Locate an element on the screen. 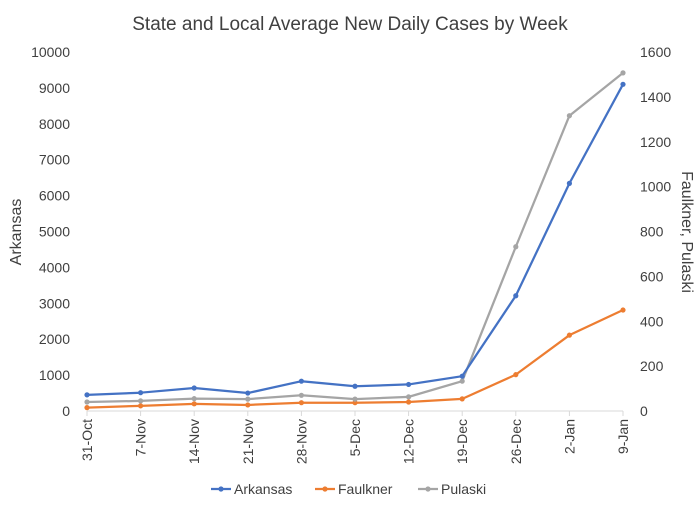 This screenshot has width=700, height=508. y-tick-label-left: 4000 is located at coordinates (54, 267).